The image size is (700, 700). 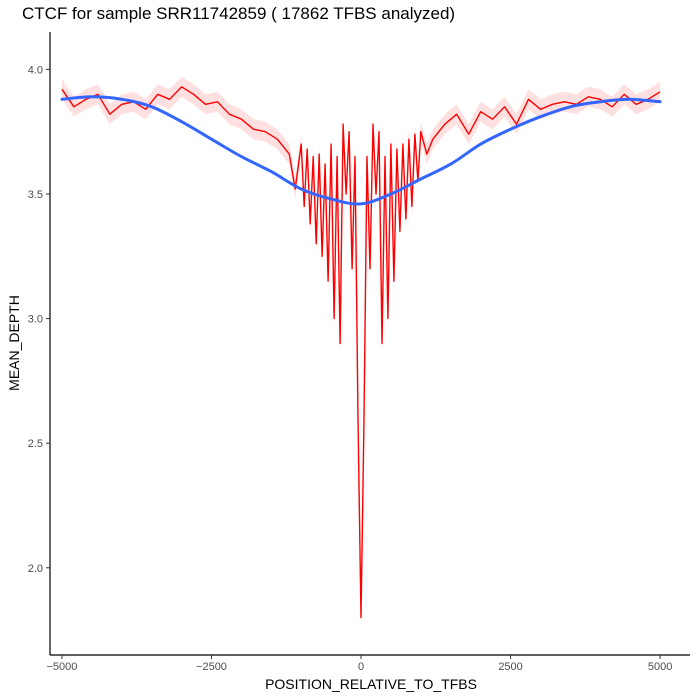 I want to click on smoothed-series-layer, so click(x=361, y=150).